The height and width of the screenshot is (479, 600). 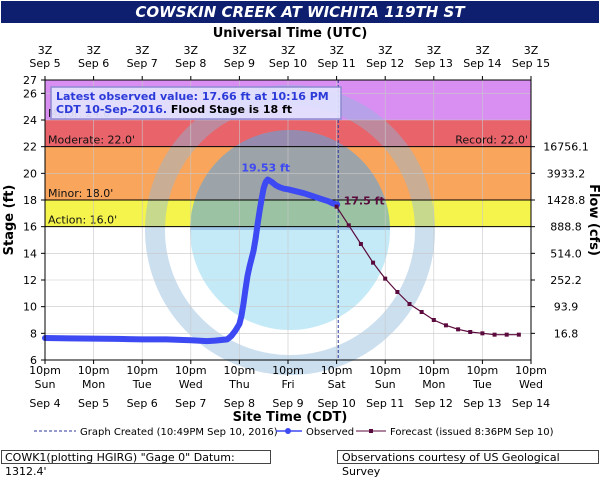 I want to click on x-top-tick-date: Sep 5, so click(x=44, y=63).